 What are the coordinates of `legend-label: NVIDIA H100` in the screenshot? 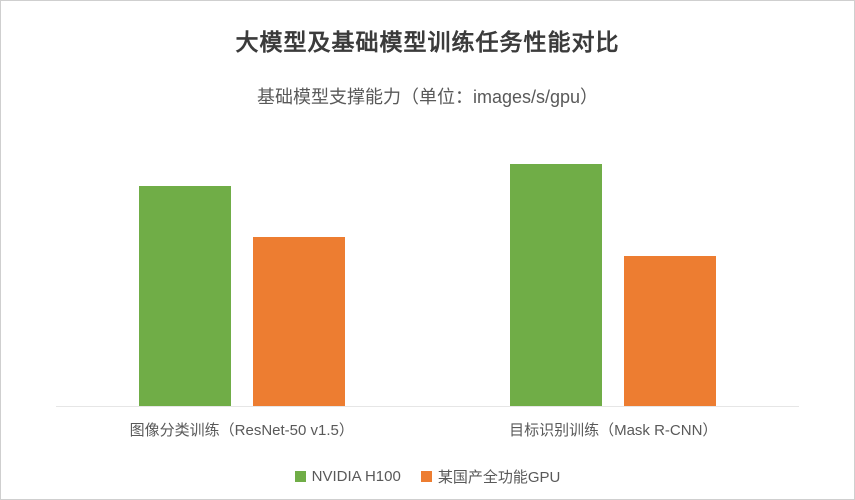 It's located at (356, 476).